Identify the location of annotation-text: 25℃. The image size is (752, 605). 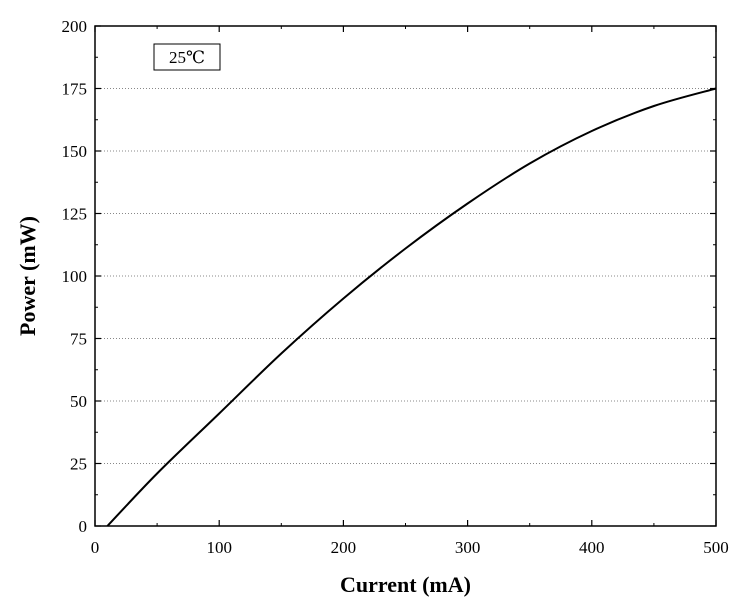
(187, 57).